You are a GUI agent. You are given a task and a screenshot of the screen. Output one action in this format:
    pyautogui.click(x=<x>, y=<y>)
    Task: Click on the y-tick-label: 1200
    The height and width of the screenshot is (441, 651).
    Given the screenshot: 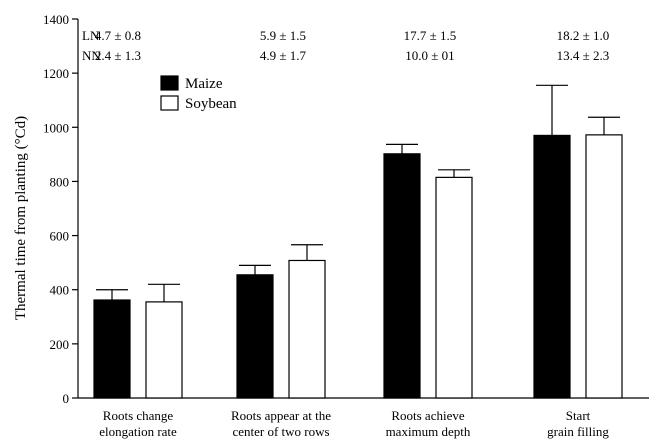 What is the action you would take?
    pyautogui.click(x=56, y=73)
    